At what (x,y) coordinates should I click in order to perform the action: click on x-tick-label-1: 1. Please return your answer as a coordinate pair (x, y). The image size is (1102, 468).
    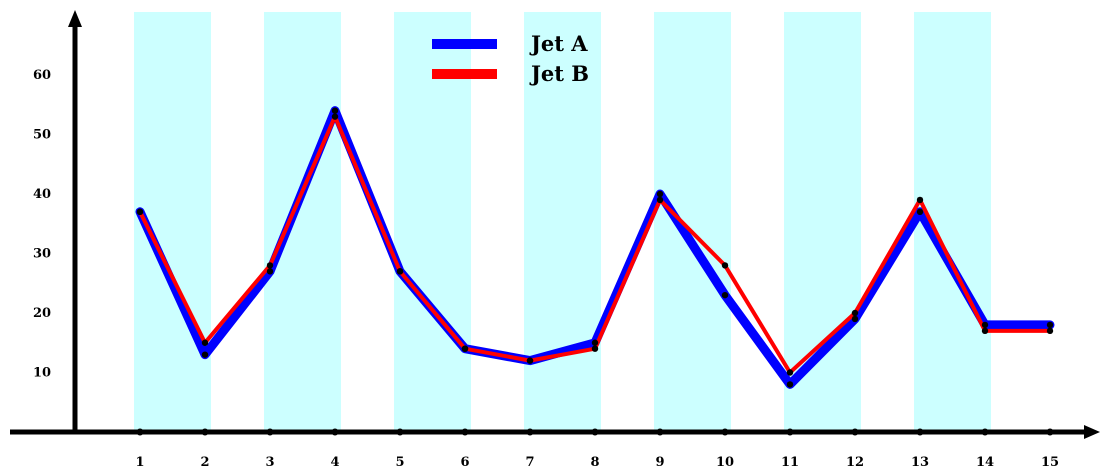
    Looking at the image, I should click on (139, 461).